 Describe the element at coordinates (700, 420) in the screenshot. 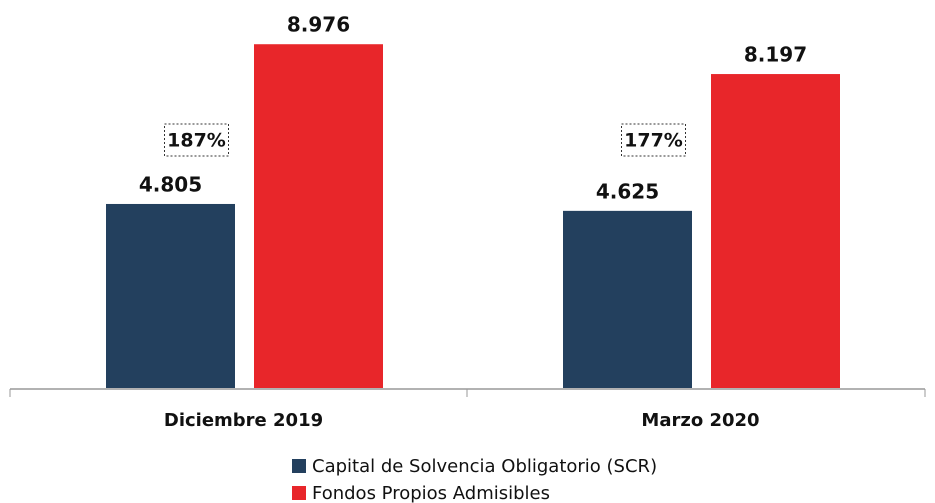

I see `x-tick-label: Marzo 2020` at that location.